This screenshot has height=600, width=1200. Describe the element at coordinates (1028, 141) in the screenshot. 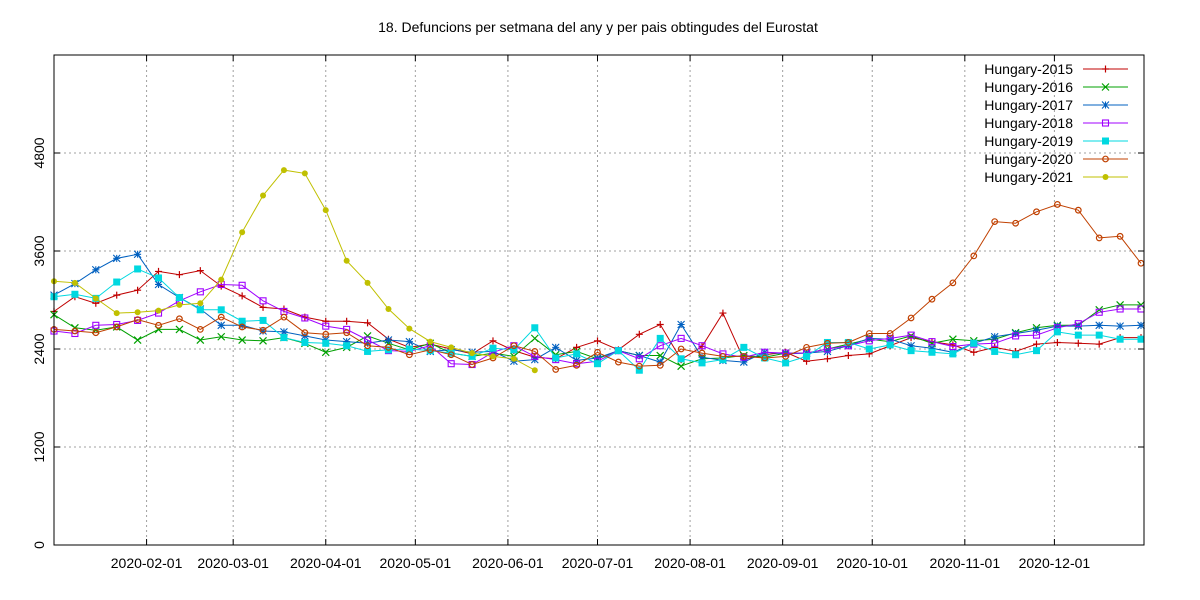

I see `legend-label: Hungary-2019` at that location.